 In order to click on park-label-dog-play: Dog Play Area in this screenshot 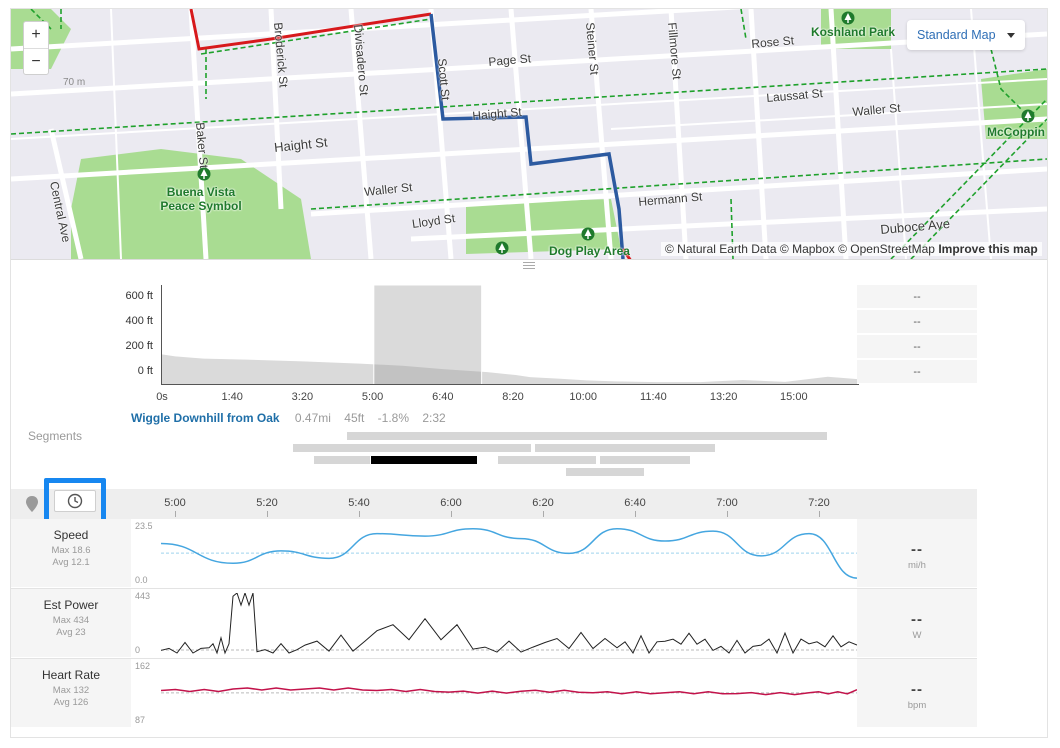, I will do `click(589, 251)`.